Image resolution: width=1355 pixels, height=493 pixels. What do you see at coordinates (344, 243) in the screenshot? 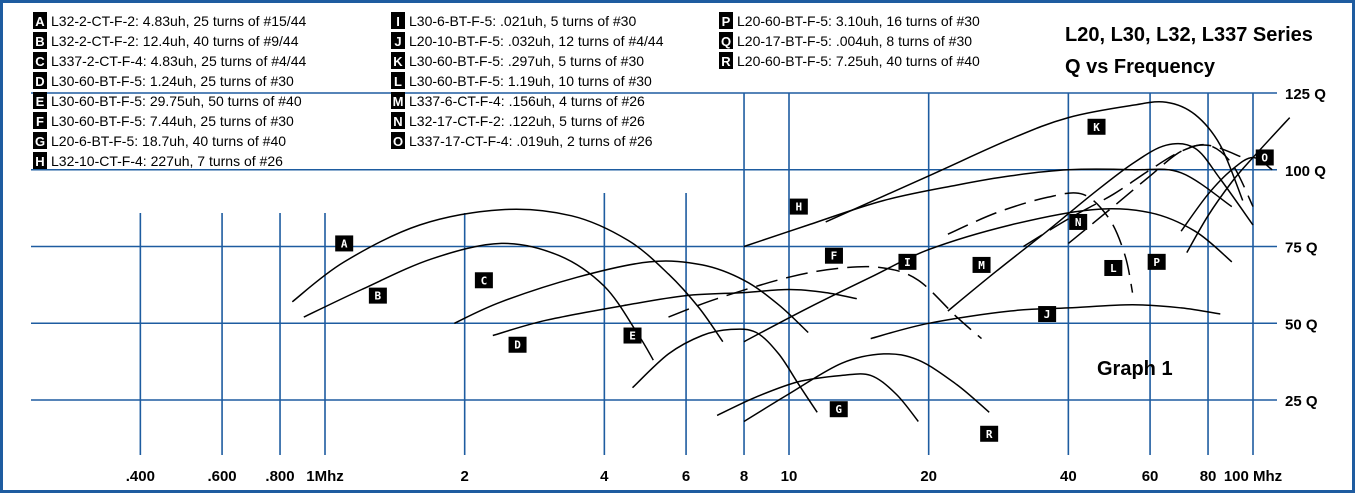
I see `curve-label-a: A` at bounding box center [344, 243].